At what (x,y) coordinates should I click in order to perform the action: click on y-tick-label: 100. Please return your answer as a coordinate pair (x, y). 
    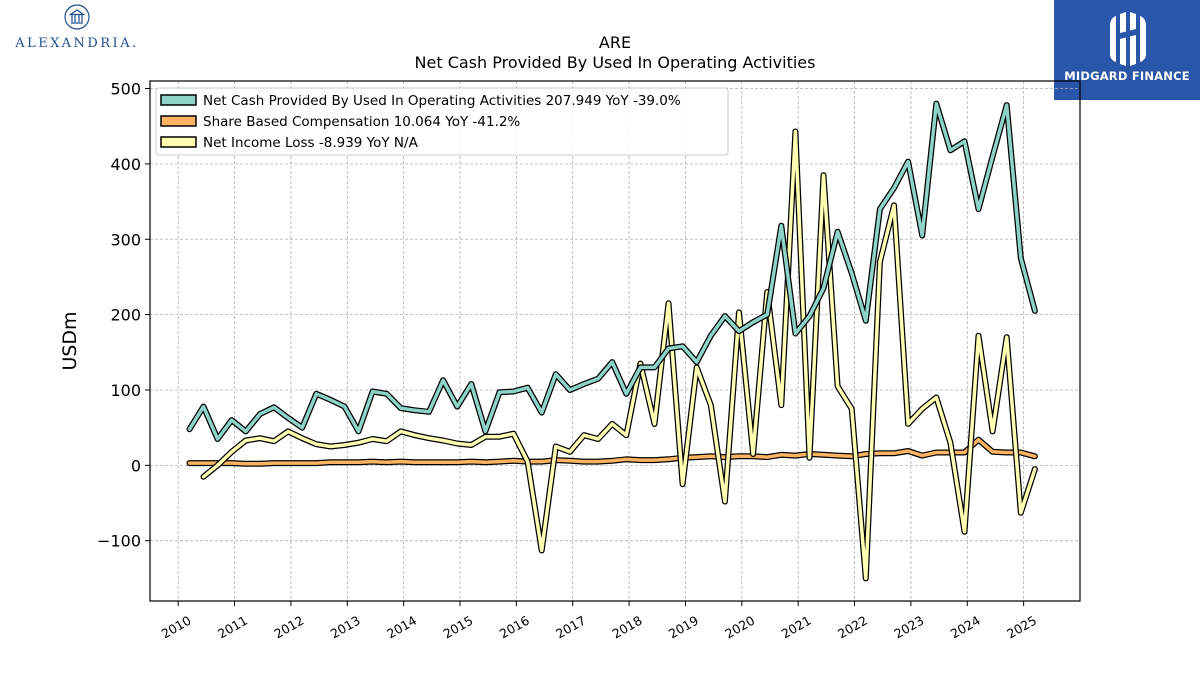
    Looking at the image, I should click on (125, 390).